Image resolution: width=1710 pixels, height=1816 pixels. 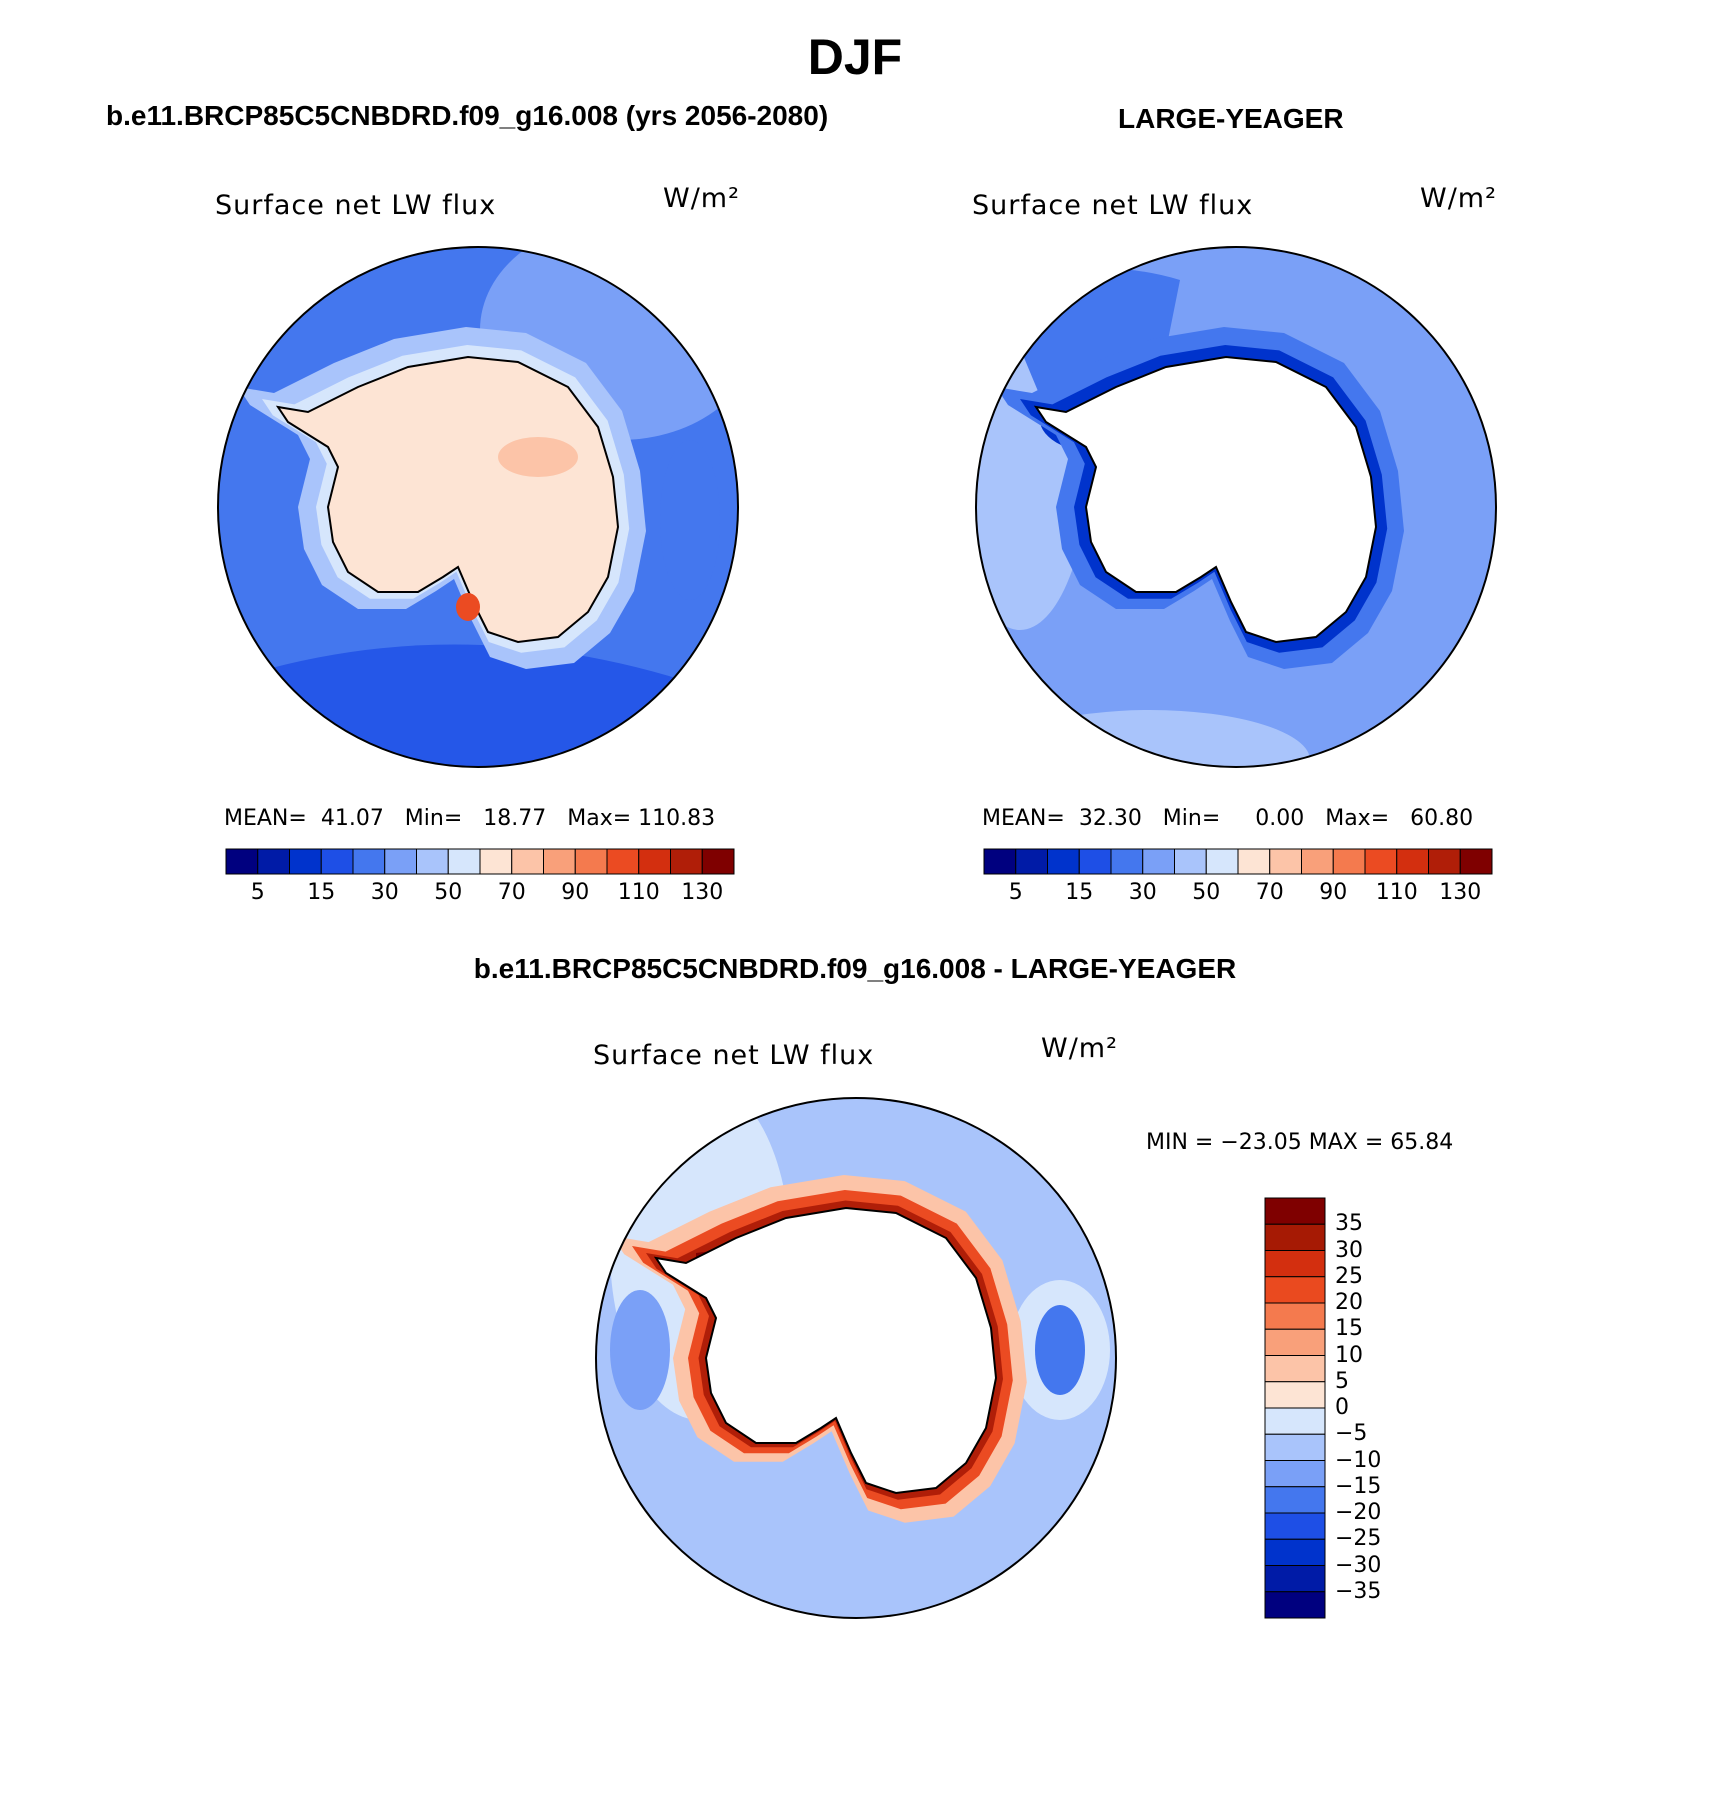 I want to click on panel1-map-border, so click(x=478, y=507).